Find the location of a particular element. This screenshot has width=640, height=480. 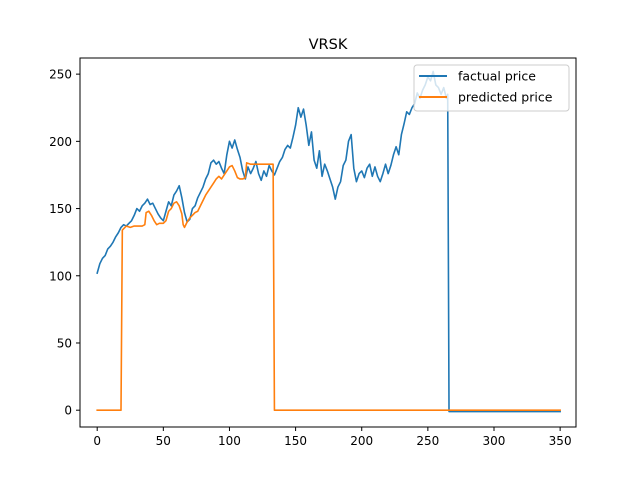

legend-label-factual-price: factual price is located at coordinates (497, 76).